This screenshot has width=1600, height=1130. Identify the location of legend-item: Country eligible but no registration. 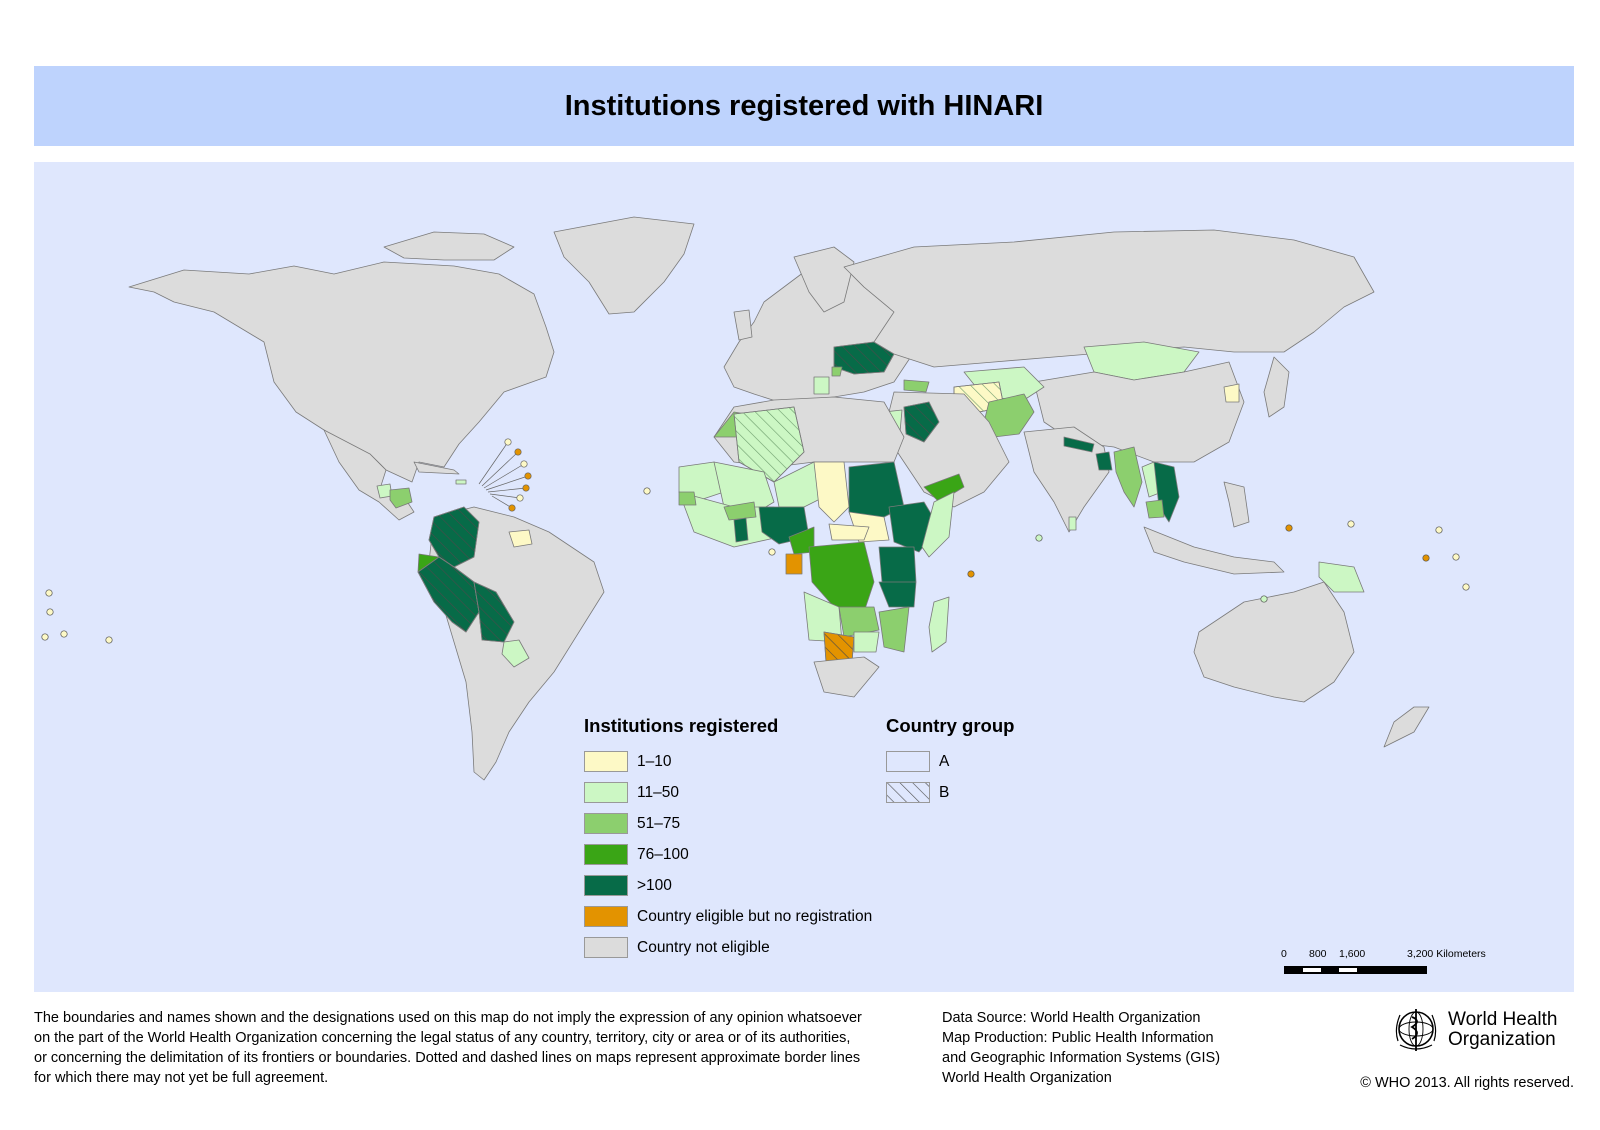
(728, 916).